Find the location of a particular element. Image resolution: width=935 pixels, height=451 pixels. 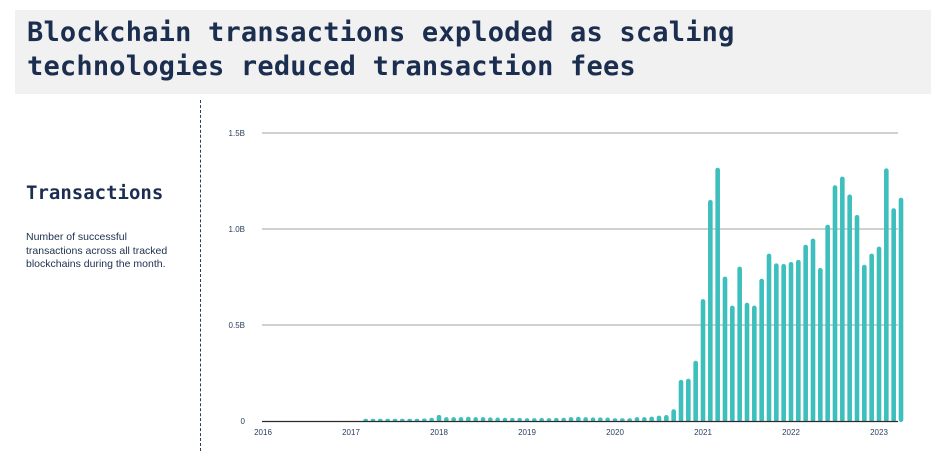

x-tick-label: 2022 is located at coordinates (791, 432).